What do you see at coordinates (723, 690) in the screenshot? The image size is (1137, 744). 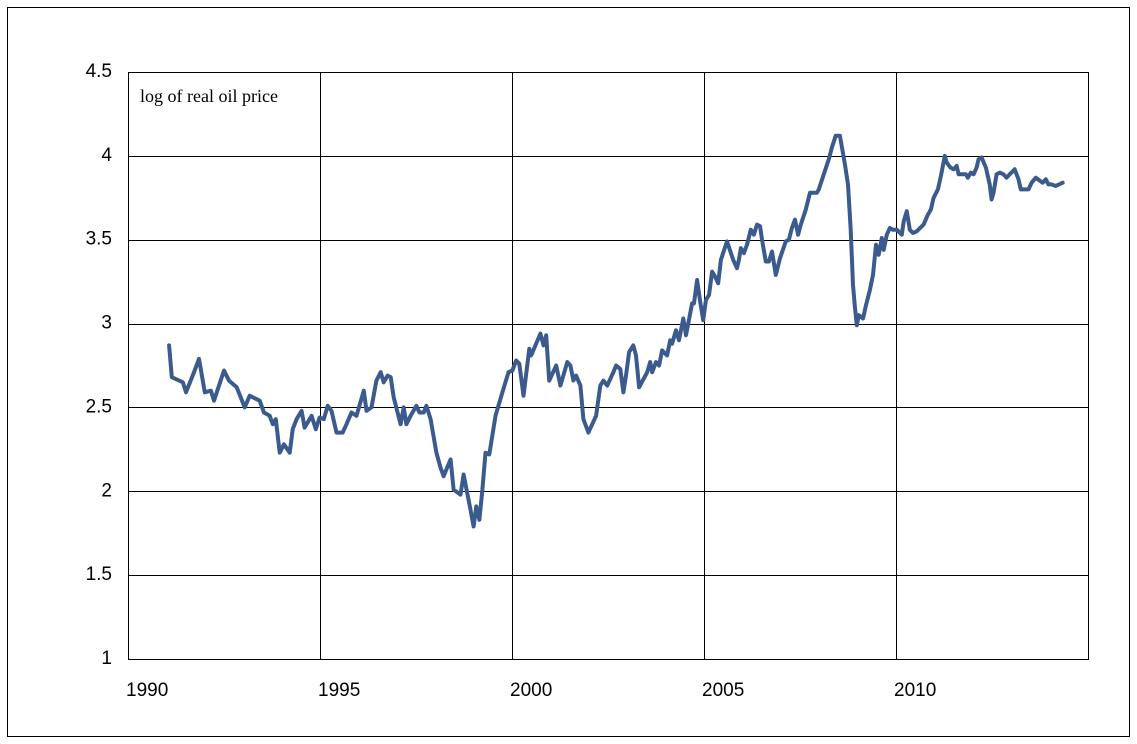 I see `x-tick-label: 2005` at bounding box center [723, 690].